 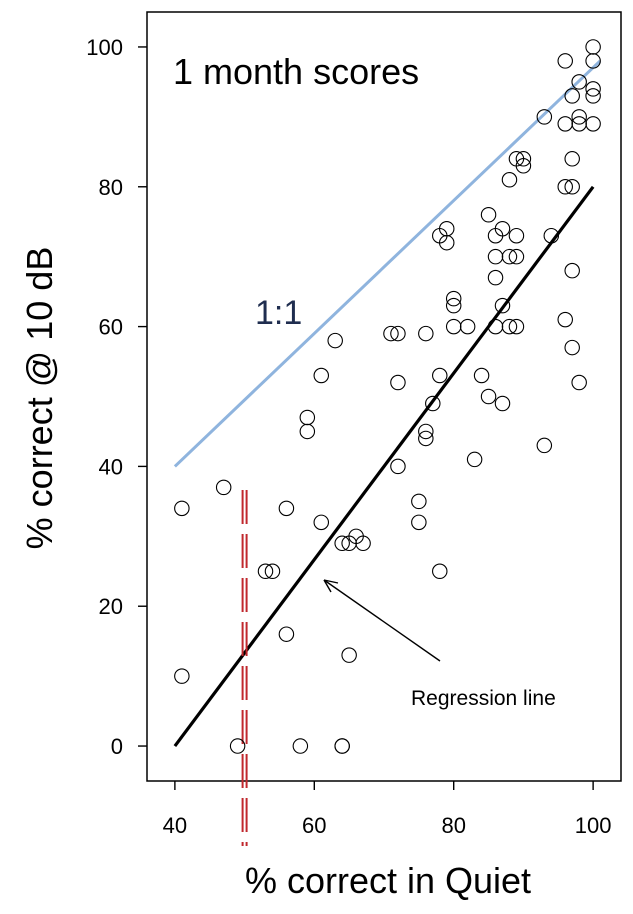 I want to click on y-tick-label: 20, so click(x=111, y=606).